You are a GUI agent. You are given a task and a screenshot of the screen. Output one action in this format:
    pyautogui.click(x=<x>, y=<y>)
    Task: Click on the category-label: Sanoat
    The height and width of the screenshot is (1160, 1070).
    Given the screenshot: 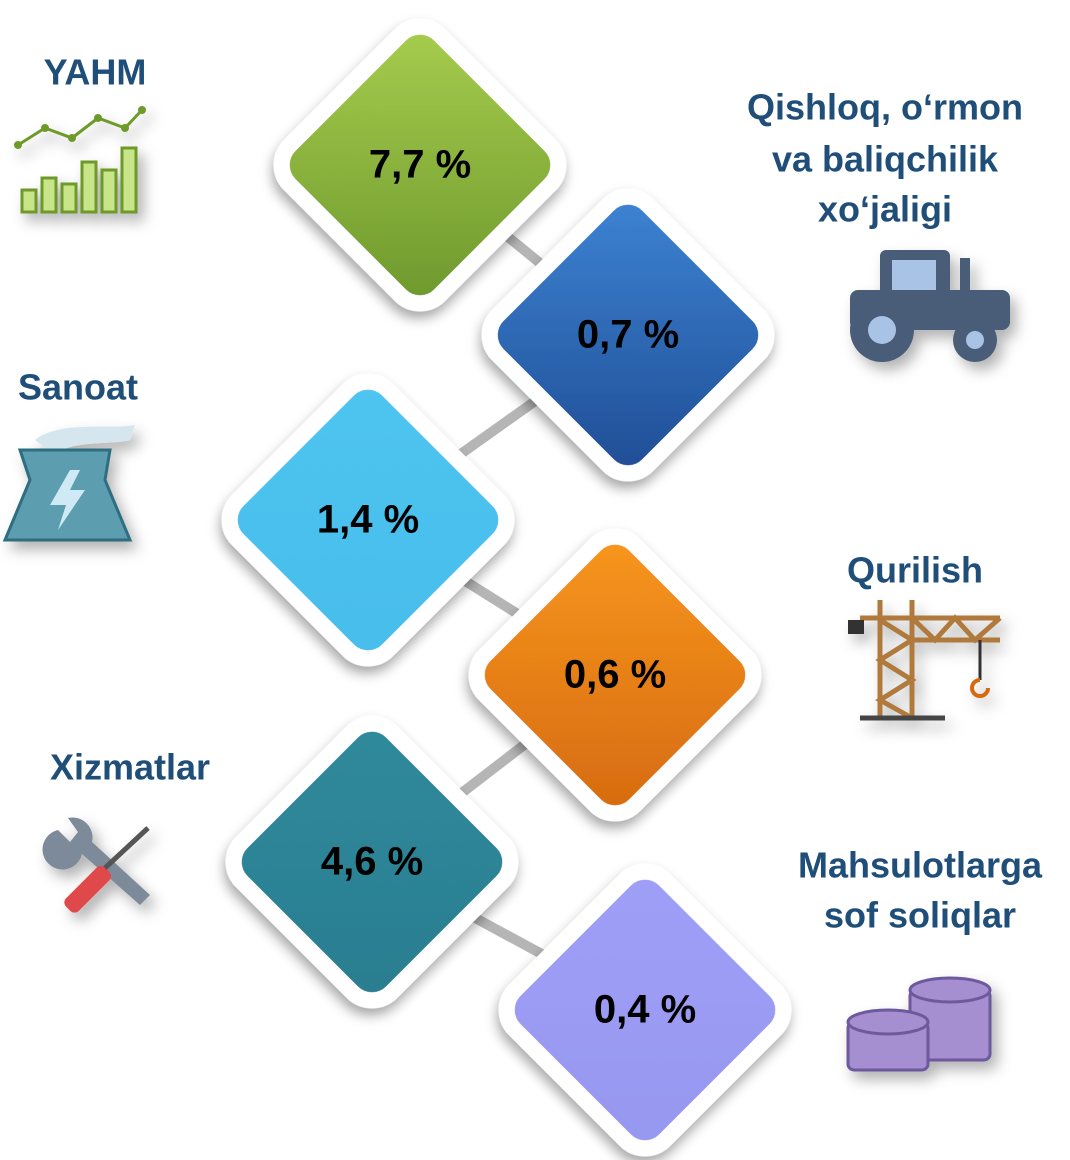 What is the action you would take?
    pyautogui.click(x=78, y=387)
    